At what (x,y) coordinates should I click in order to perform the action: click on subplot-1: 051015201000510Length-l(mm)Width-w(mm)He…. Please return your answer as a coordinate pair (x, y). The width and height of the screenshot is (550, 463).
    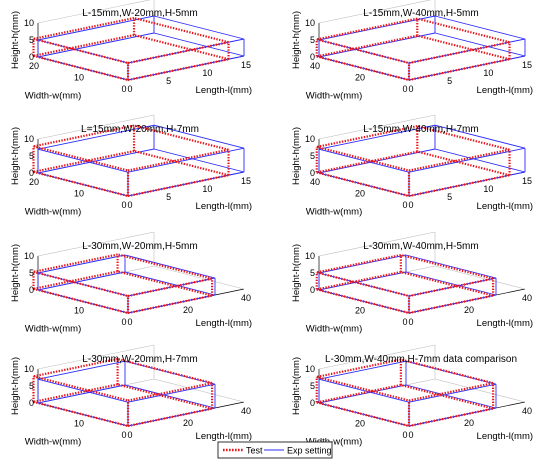
    Looking at the image, I should click on (131, 51).